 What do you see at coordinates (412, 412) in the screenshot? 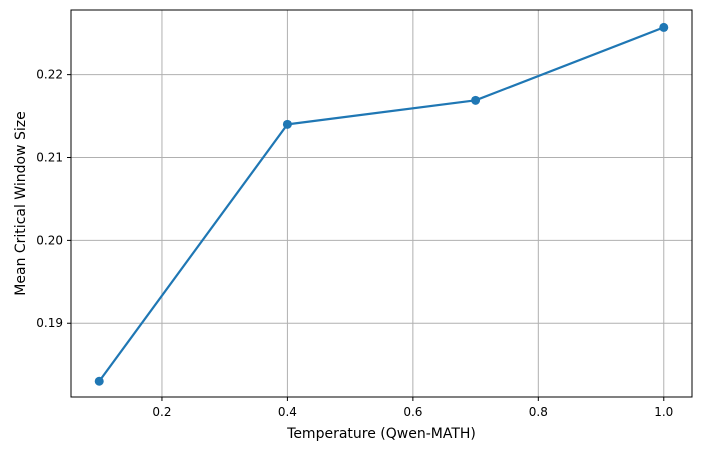
I see `x-tick-label: 0.6` at bounding box center [412, 412].